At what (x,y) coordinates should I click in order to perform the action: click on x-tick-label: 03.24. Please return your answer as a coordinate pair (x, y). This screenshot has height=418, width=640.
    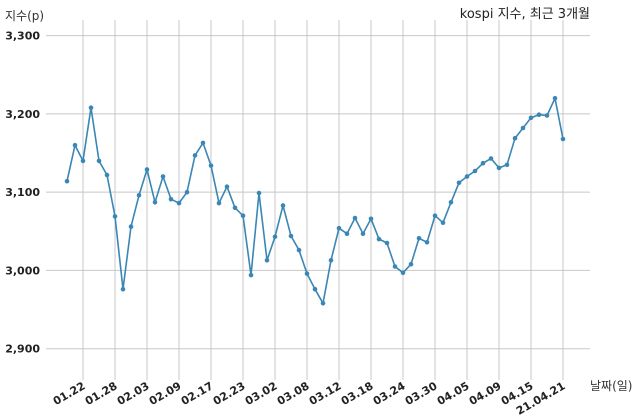
    Looking at the image, I should click on (389, 393).